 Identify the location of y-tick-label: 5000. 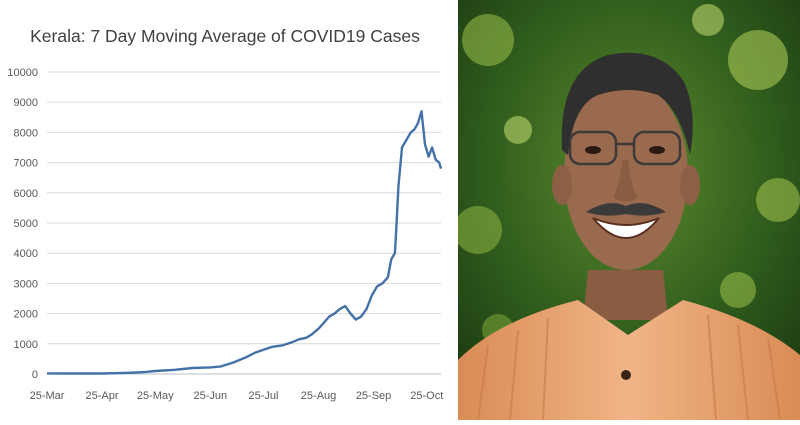
(26, 224).